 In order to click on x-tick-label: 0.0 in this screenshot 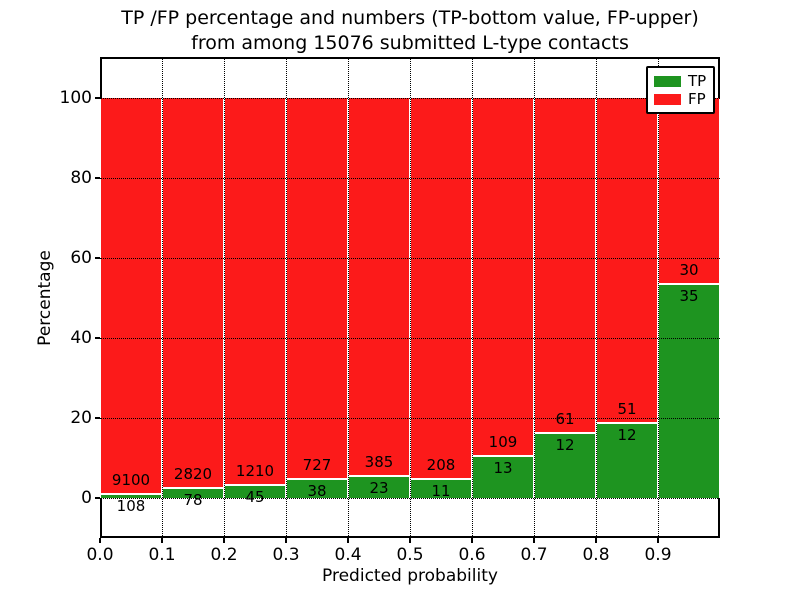, I will do `click(100, 555)`.